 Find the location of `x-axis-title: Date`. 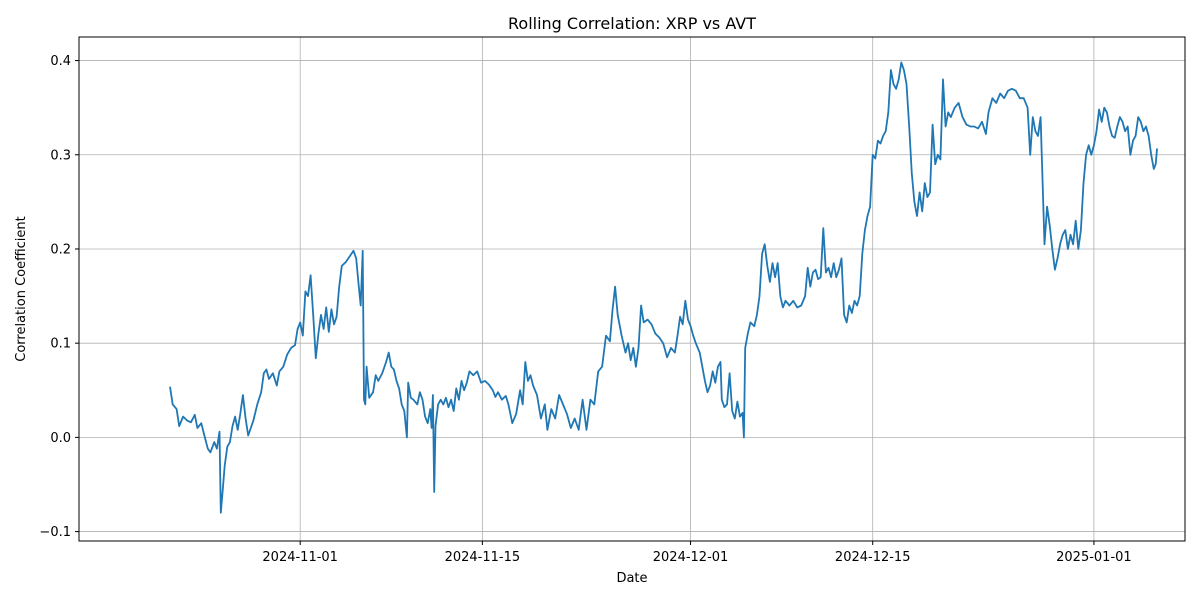

x-axis-title: Date is located at coordinates (631, 578).